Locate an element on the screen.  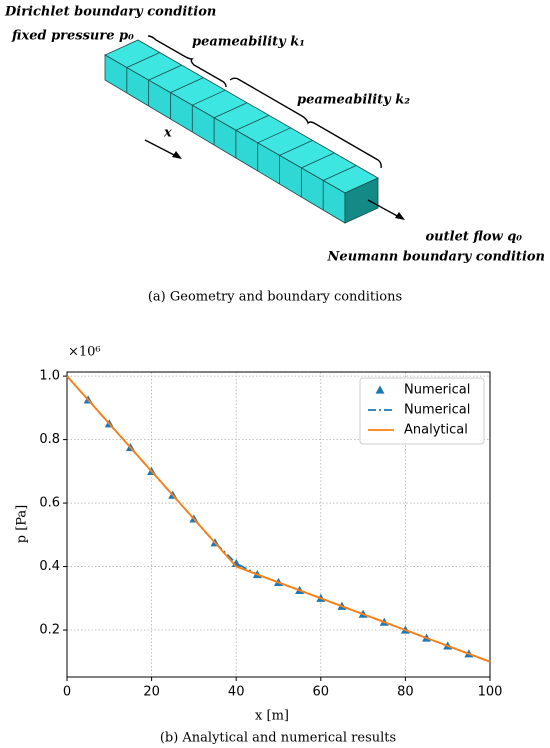
x-arrow is located at coordinates (161, 148).